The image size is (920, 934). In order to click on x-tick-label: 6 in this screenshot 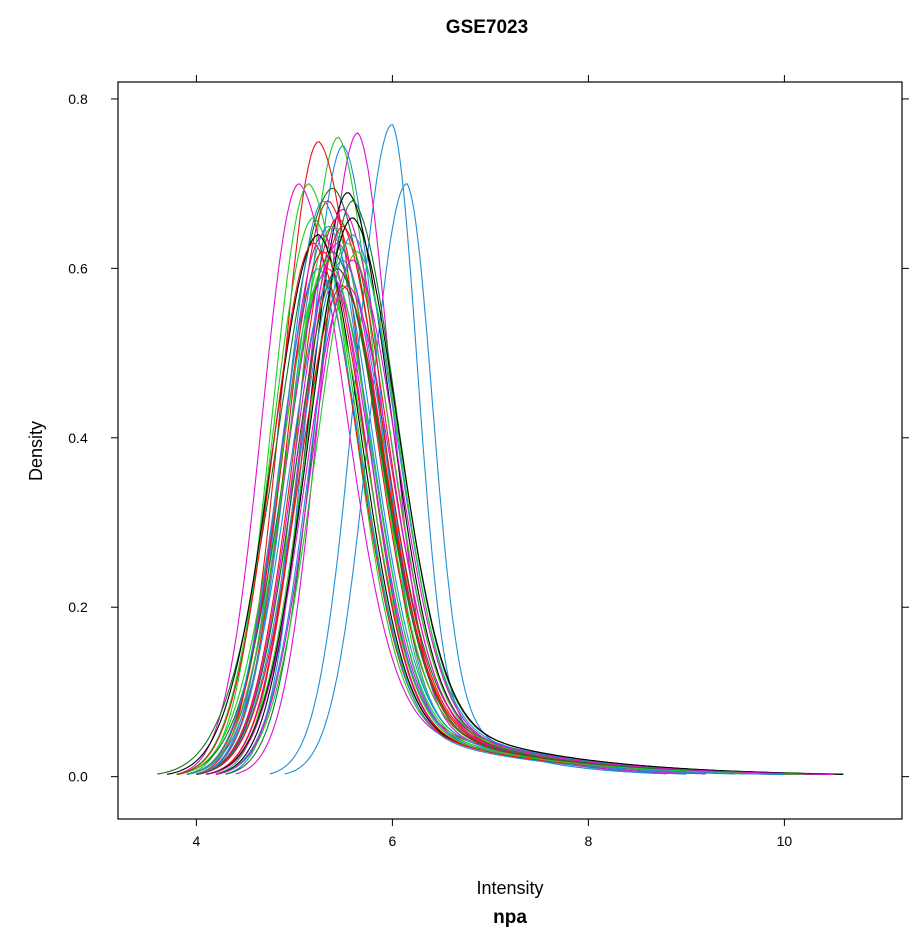, I will do `click(393, 841)`.